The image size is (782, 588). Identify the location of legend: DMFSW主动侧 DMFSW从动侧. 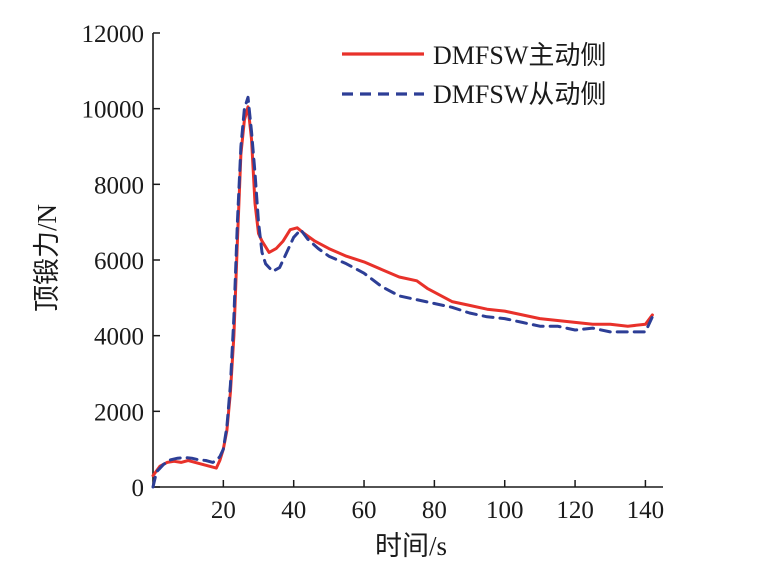
(474, 75).